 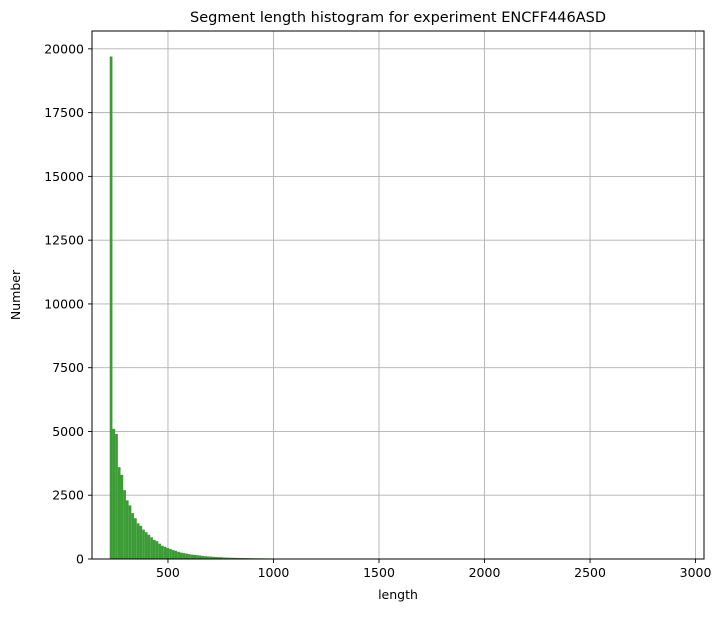 I want to click on x-axis-label: length, so click(x=398, y=594).